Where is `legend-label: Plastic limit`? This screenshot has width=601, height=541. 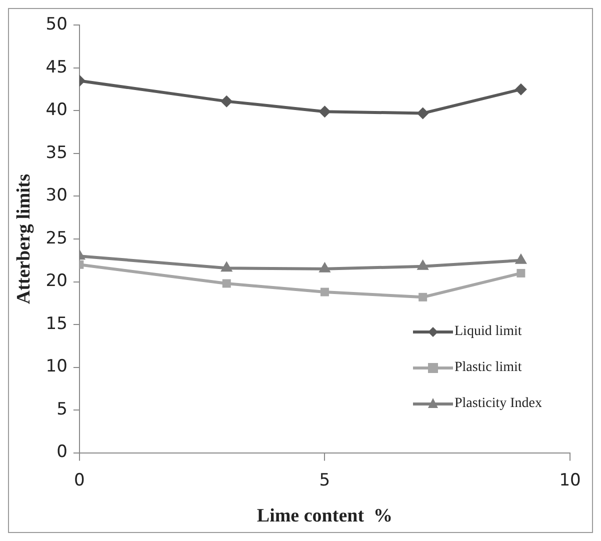
legend-label: Plastic limit is located at coordinates (488, 368).